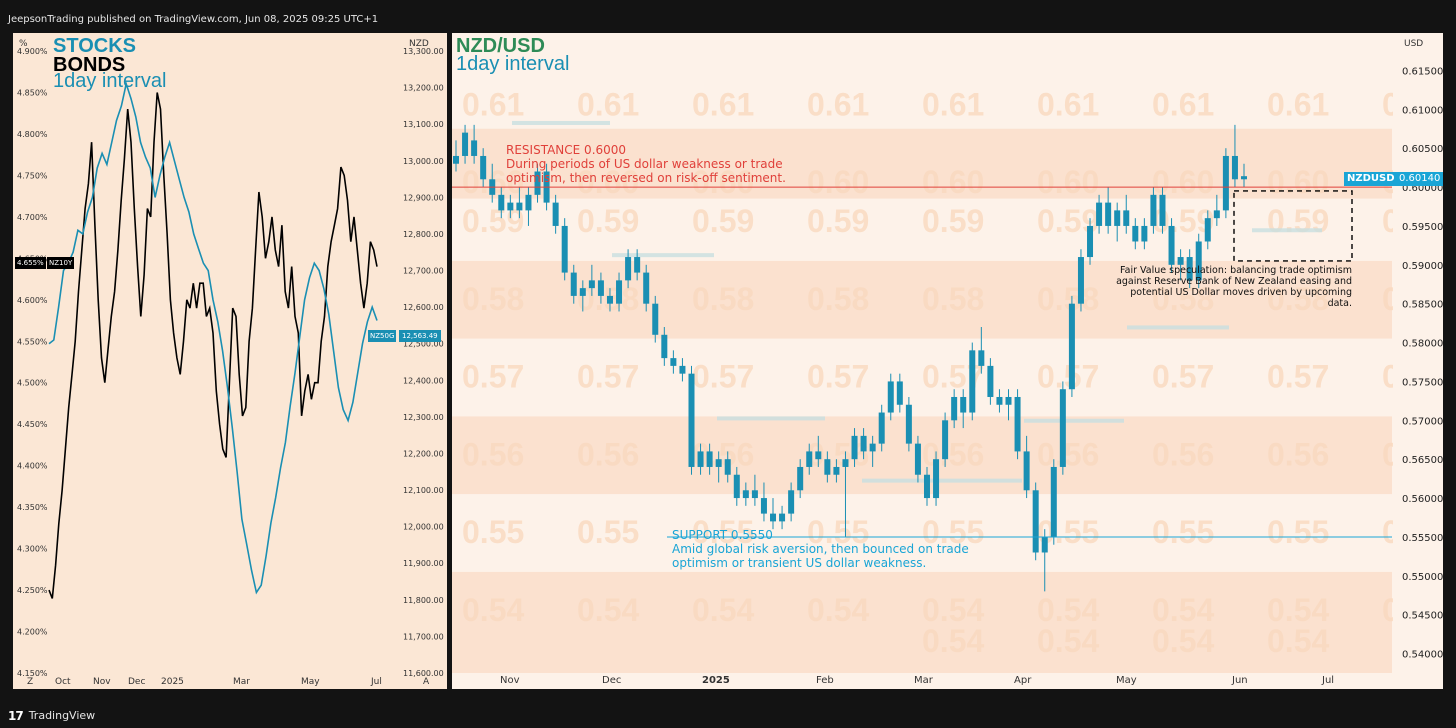 This screenshot has width=1456, height=728. What do you see at coordinates (1422, 577) in the screenshot?
I see `price-tick-label: 0.55000` at bounding box center [1422, 577].